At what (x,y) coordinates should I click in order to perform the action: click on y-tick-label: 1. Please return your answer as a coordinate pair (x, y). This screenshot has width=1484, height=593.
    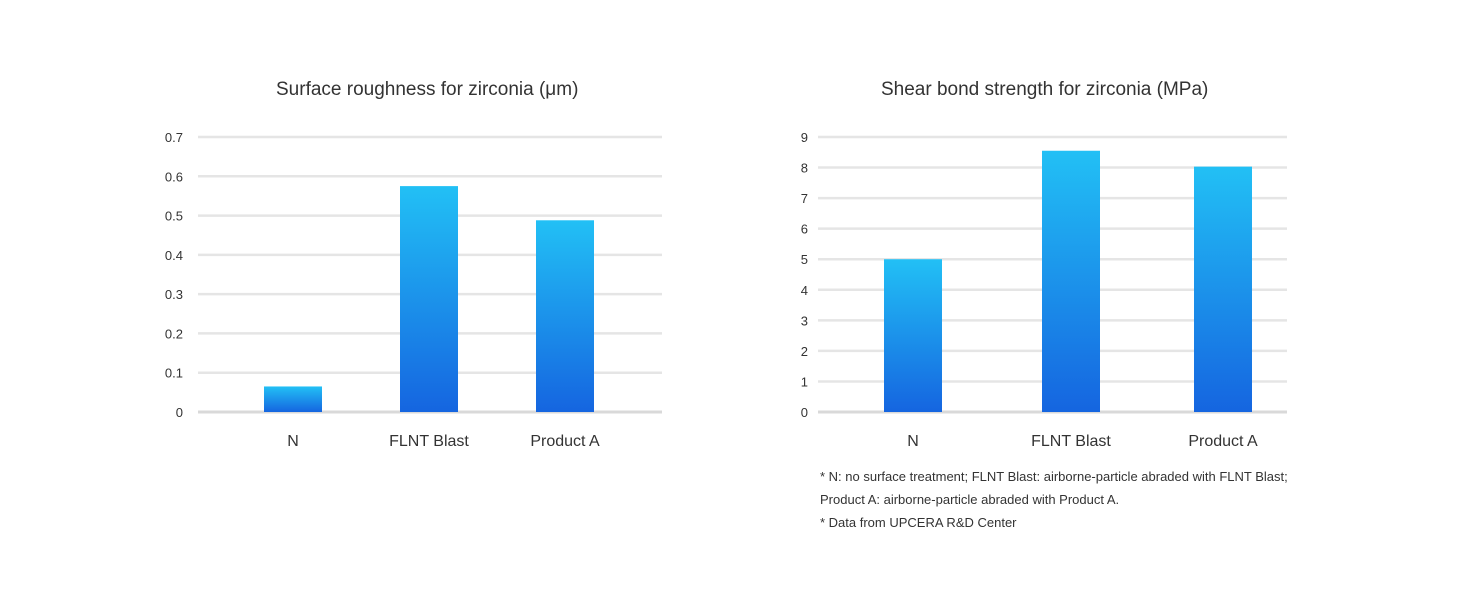
    Looking at the image, I should click on (804, 381).